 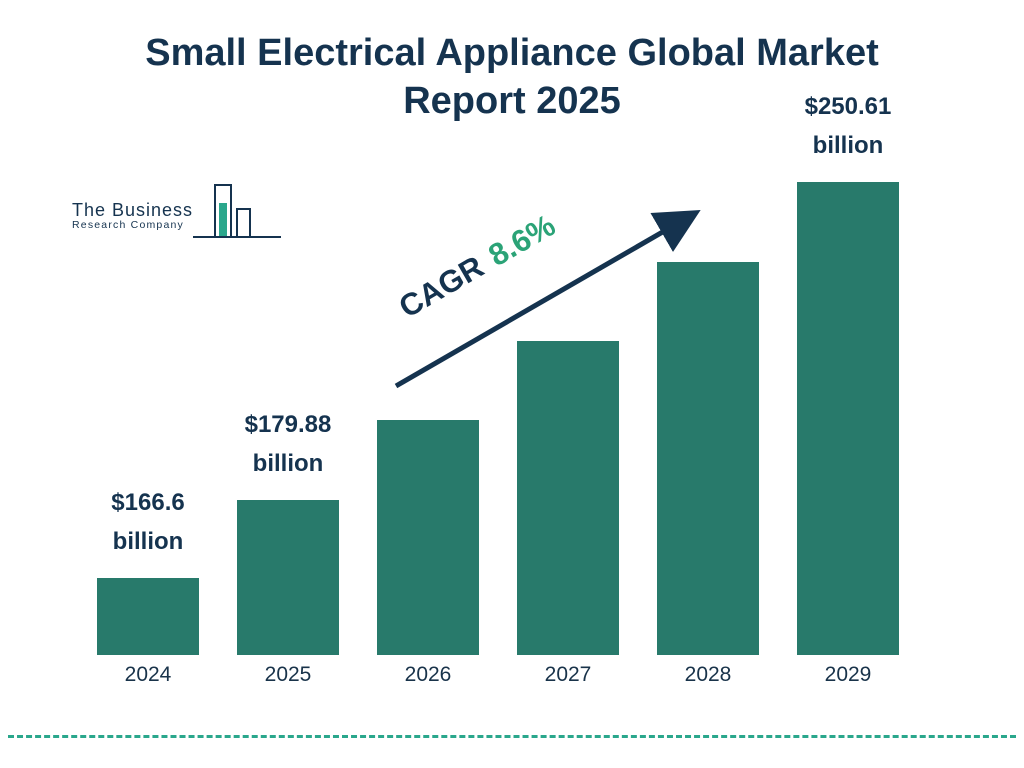 What do you see at coordinates (512, 736) in the screenshot?
I see `bottom-dashed-divider` at bounding box center [512, 736].